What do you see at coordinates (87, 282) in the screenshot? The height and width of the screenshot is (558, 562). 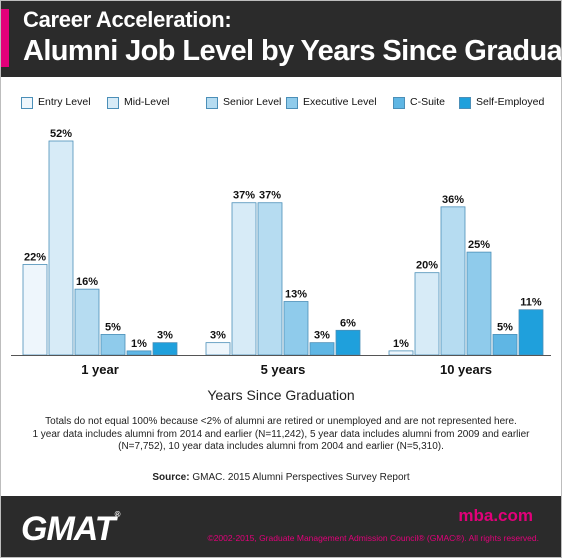 I see `data-label-0-2: 16%` at bounding box center [87, 282].